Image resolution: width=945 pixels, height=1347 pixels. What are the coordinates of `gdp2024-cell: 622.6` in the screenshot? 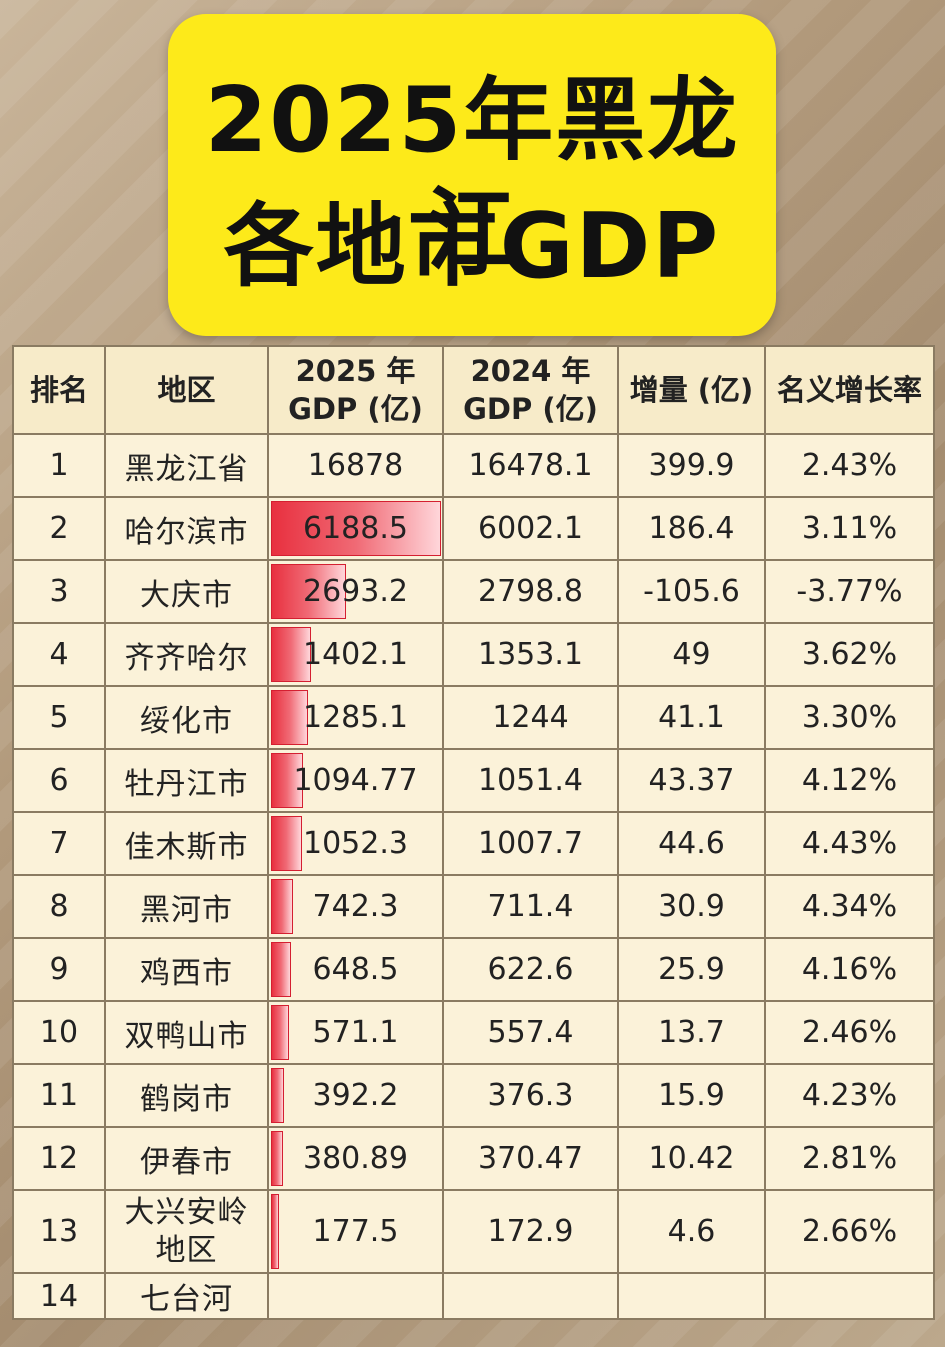 It's located at (530, 969).